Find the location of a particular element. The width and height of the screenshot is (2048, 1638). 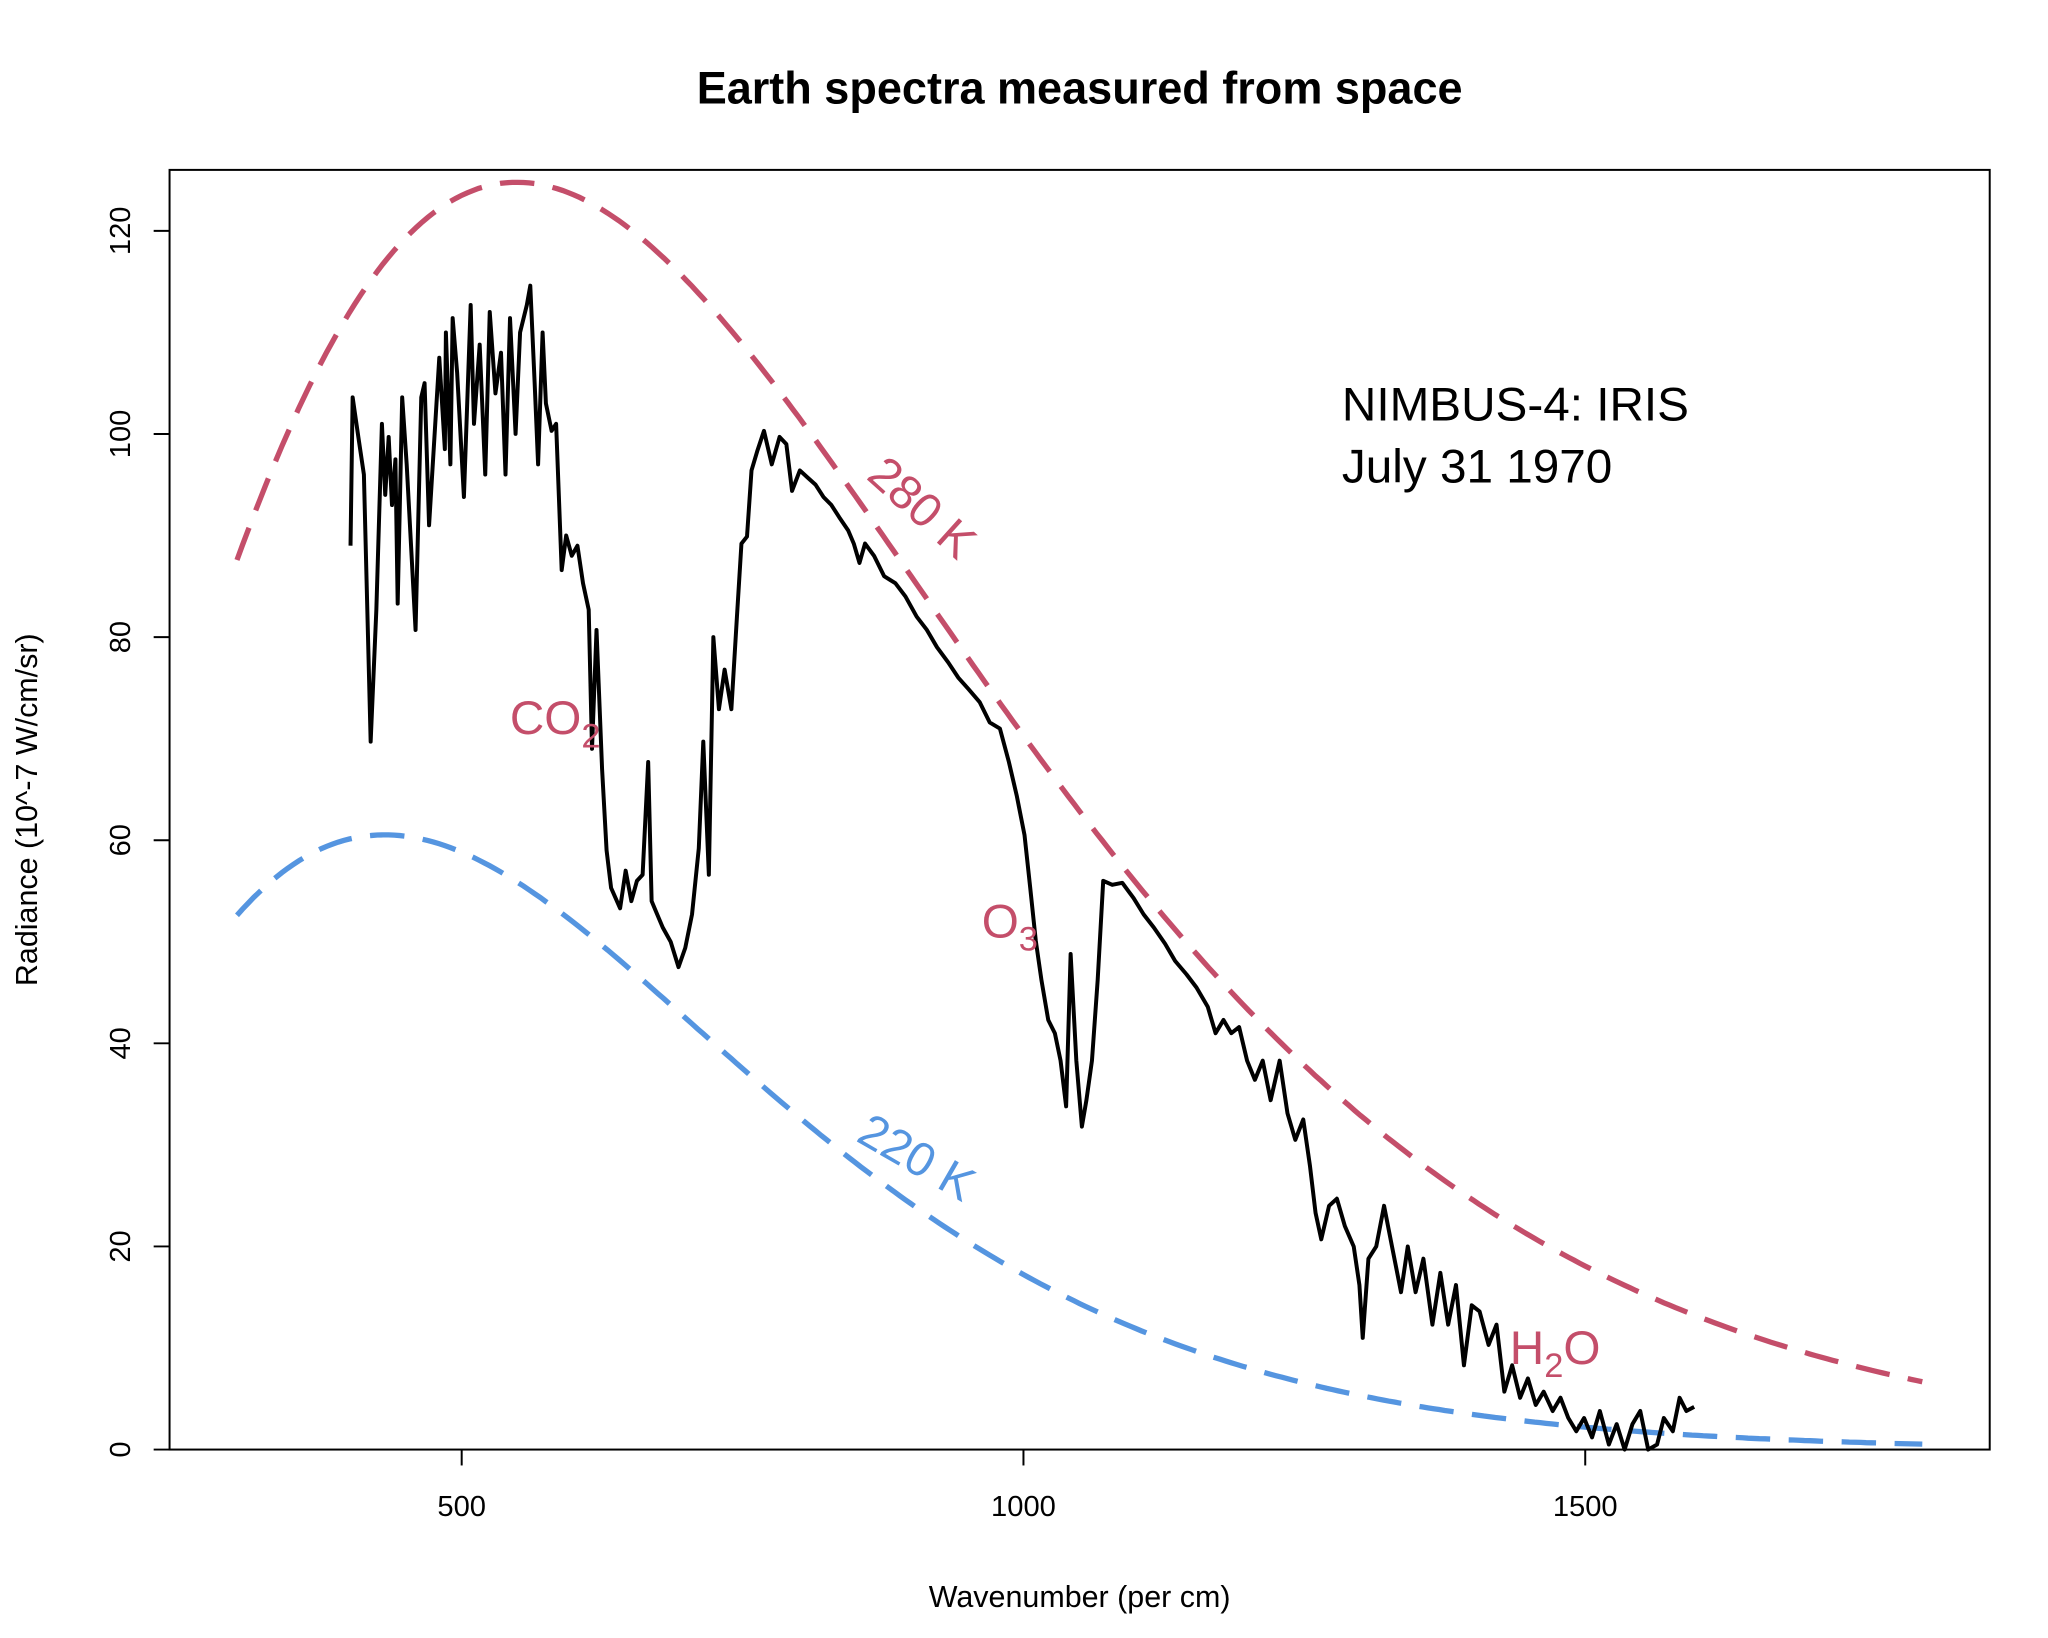

absorption-label: O3 is located at coordinates (1010, 926).